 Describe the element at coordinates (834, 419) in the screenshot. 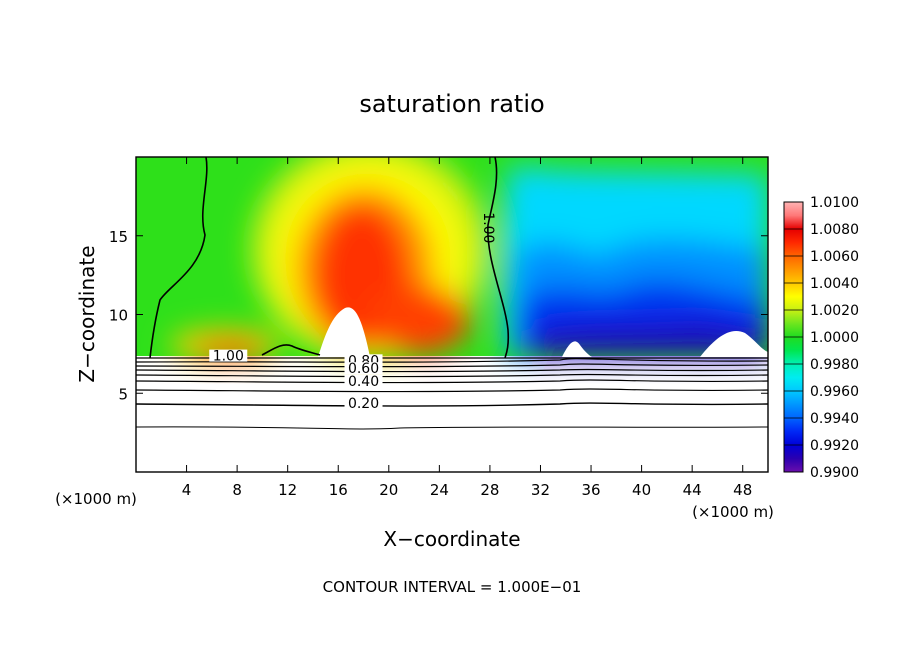

I see `colorbar-tick-label: 0.9940` at that location.